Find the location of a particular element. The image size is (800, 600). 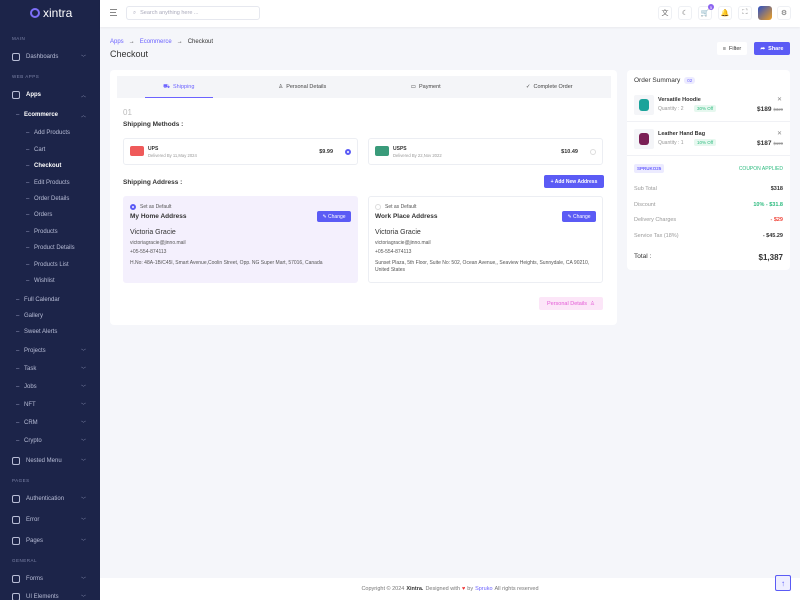

tab-complete-order: ✓ Complete Order is located at coordinates (550, 87).